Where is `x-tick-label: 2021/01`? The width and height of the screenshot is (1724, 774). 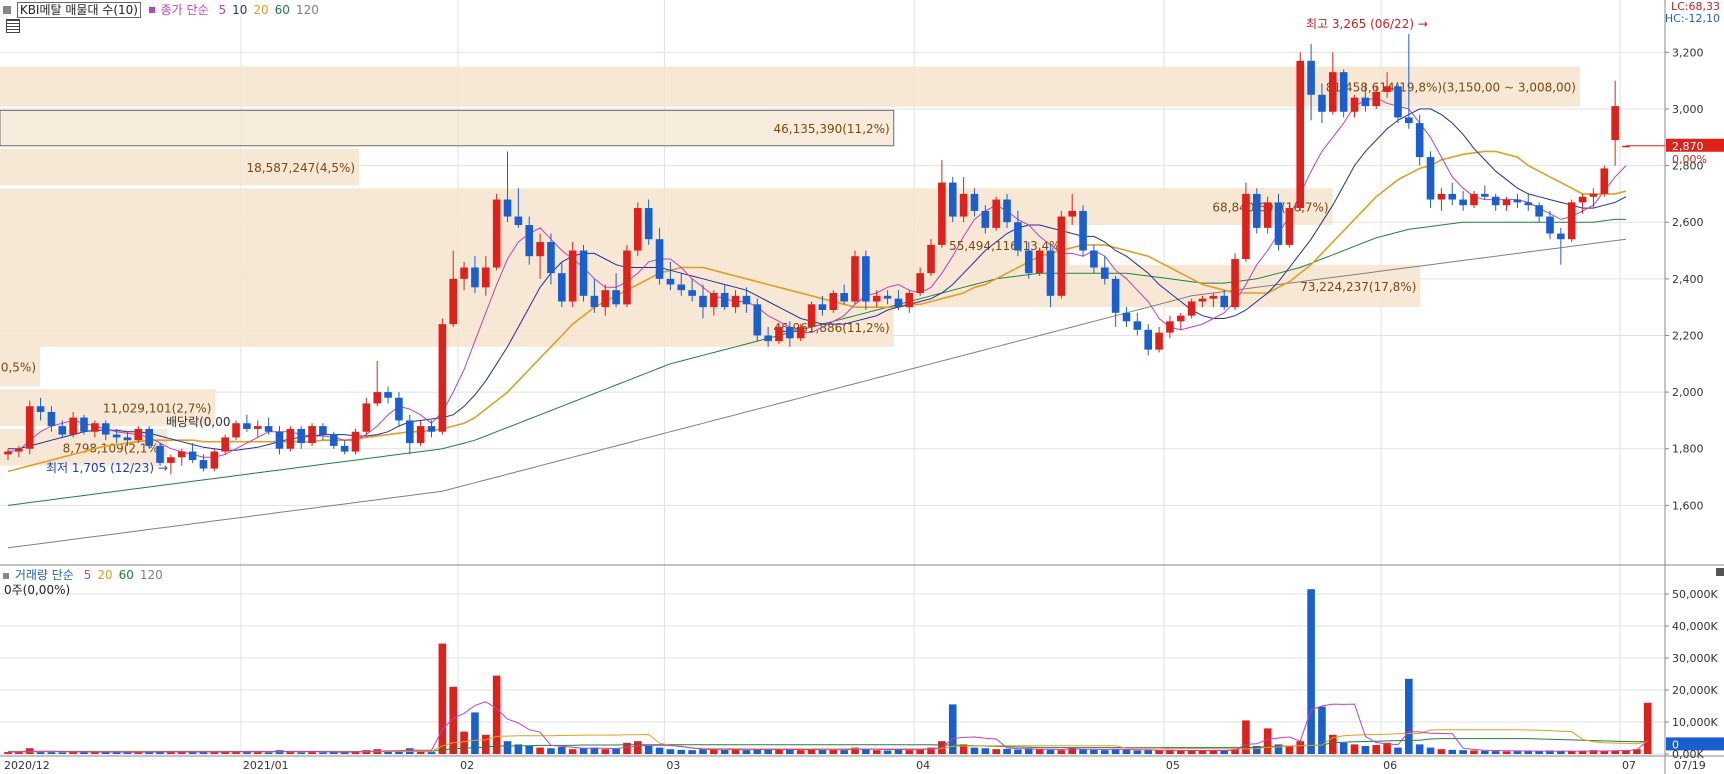 x-tick-label: 2021/01 is located at coordinates (266, 765).